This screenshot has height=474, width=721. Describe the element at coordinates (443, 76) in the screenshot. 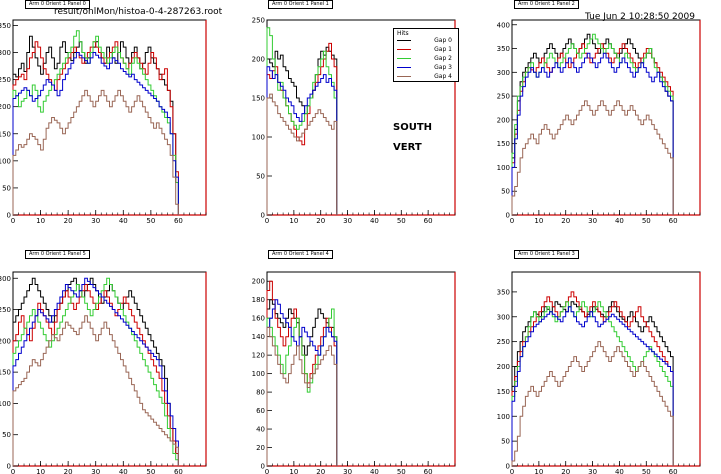

I see `legend-label: Gap 4` at that location.